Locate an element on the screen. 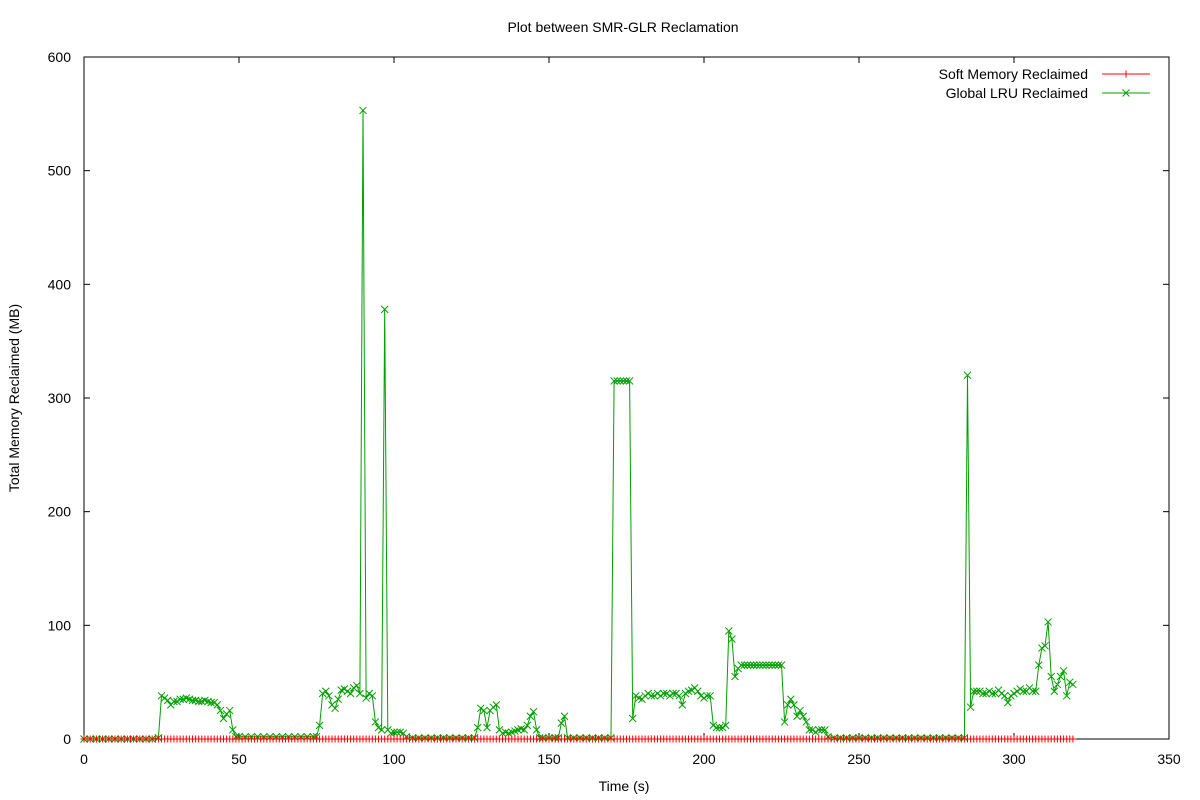 The width and height of the screenshot is (1200, 800). series-soft-memory is located at coordinates (578, 739).